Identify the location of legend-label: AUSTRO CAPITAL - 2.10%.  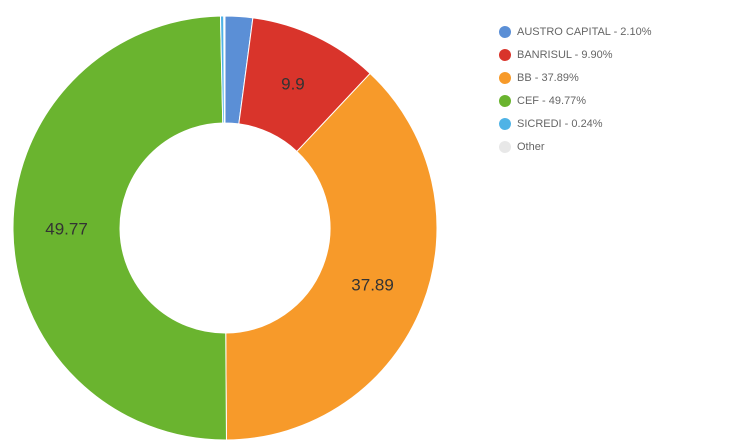
(584, 32).